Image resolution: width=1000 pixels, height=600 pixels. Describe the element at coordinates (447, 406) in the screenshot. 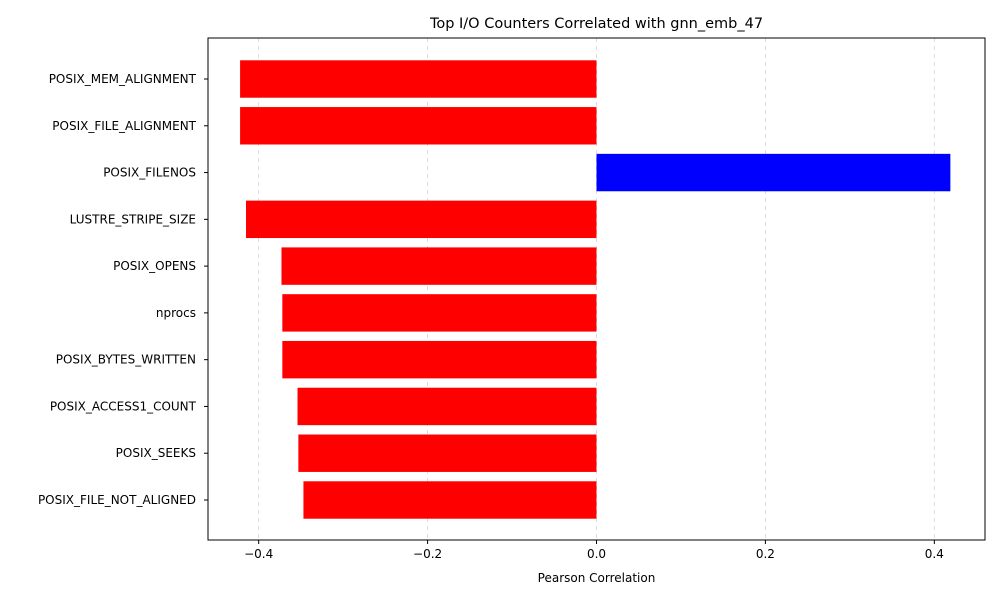

I see `bar-posix-access1-count` at that location.